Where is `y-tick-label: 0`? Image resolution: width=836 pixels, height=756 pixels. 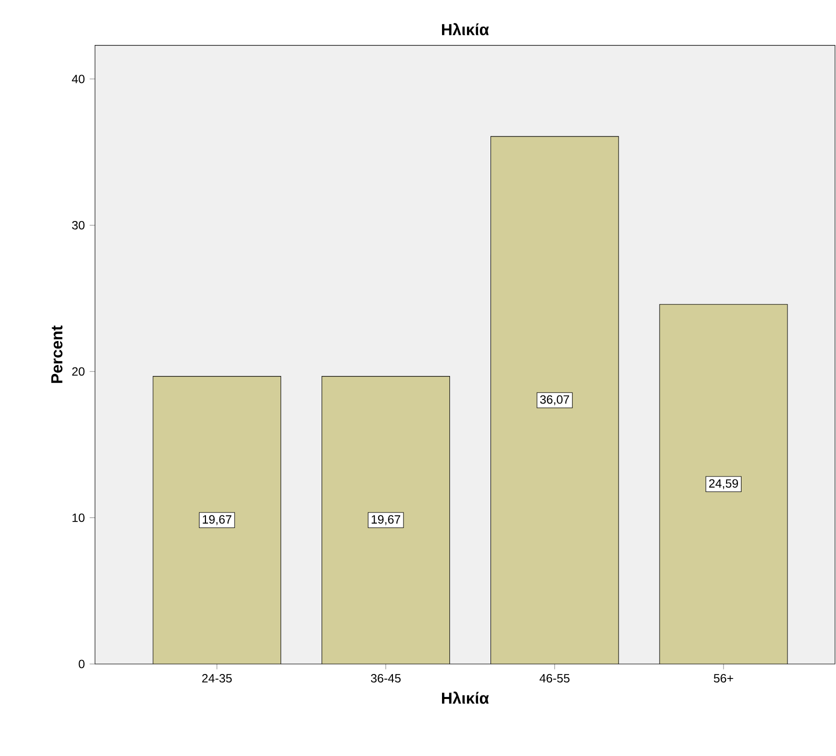
y-tick-label: 0 is located at coordinates (81, 664).